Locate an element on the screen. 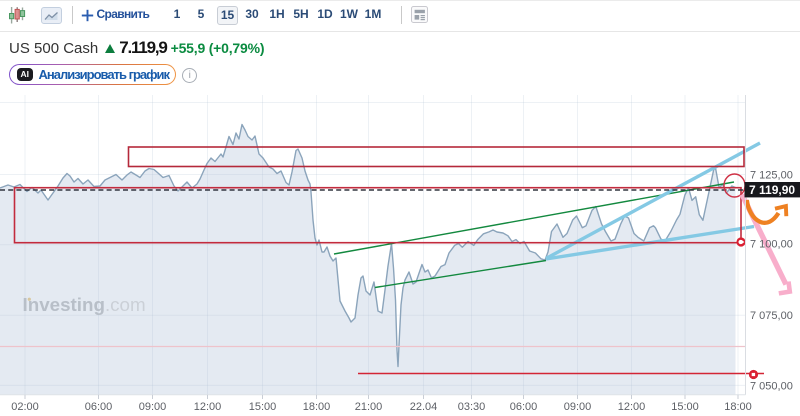  svg-text: 21:00 is located at coordinates (369, 407).